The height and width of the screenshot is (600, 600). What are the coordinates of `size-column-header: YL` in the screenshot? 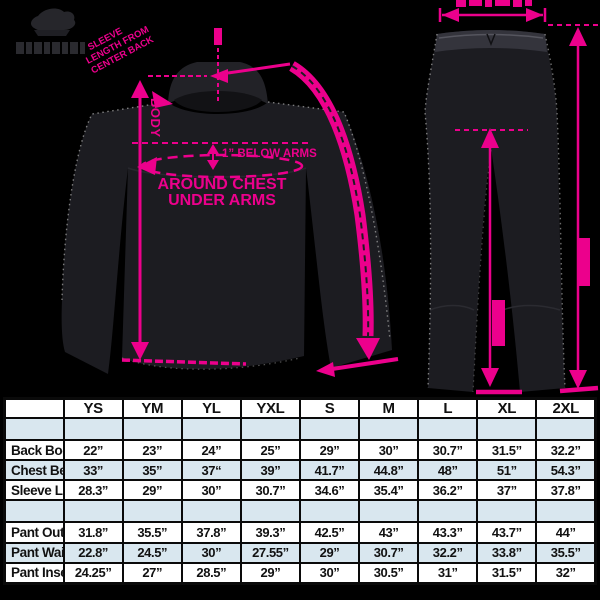 It's located at (211, 408).